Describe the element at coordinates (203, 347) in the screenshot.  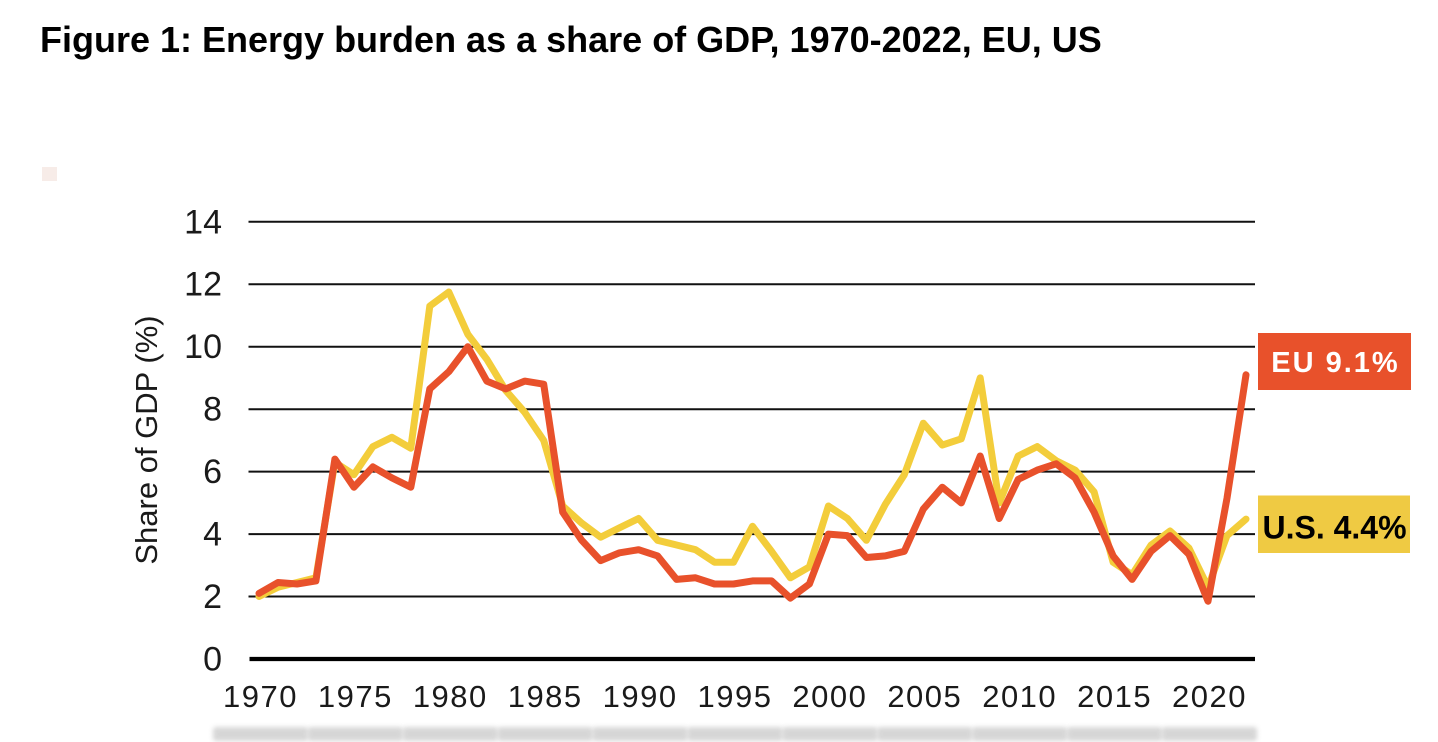
I see `svg-text: 10` at that location.